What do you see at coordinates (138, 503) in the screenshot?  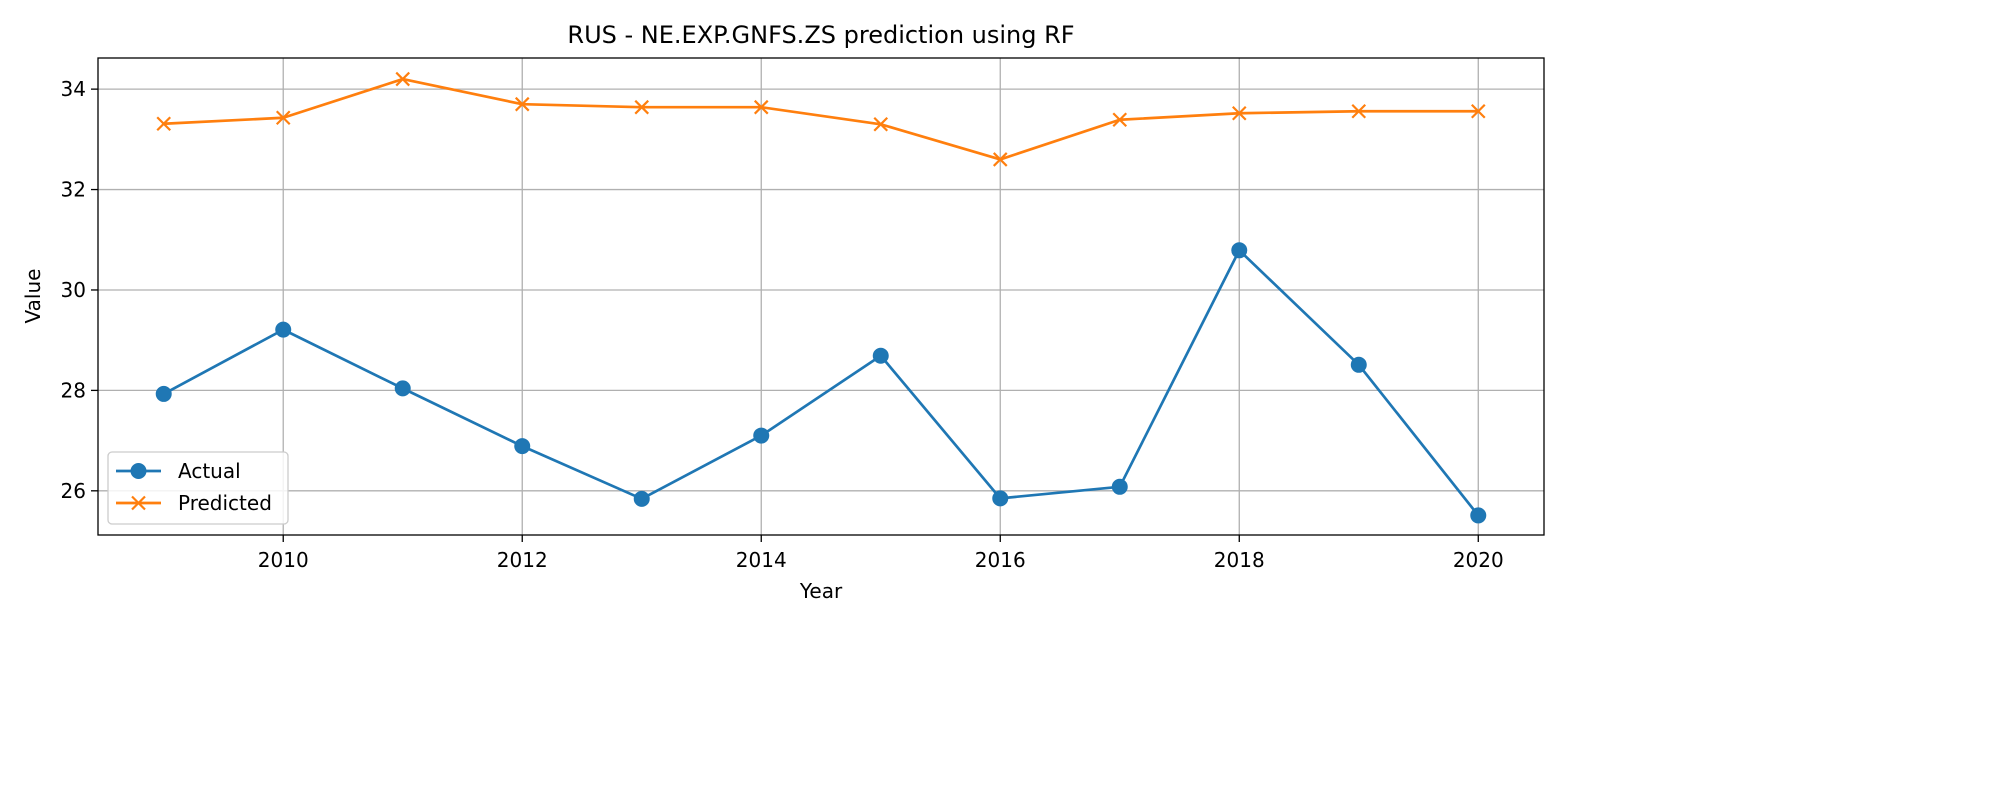 I see `legend-predicted-marker` at bounding box center [138, 503].